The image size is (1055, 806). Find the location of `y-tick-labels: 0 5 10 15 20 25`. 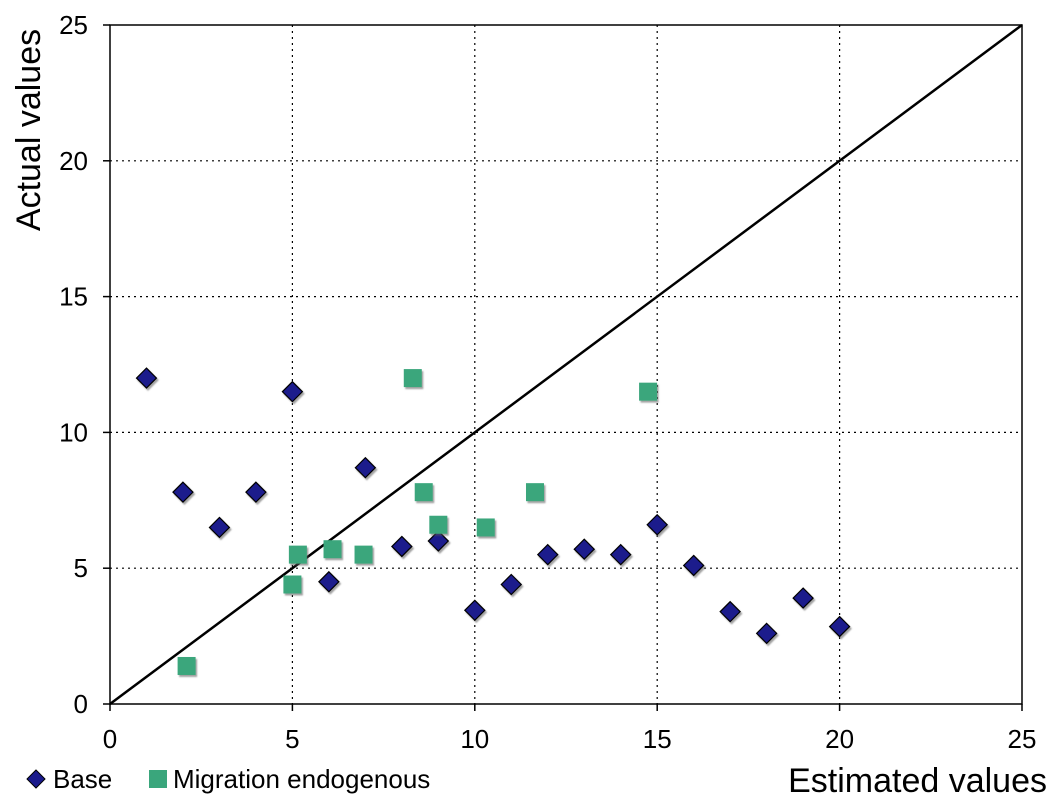

y-tick-labels: 0 5 10 15 20 25 is located at coordinates (73, 364).